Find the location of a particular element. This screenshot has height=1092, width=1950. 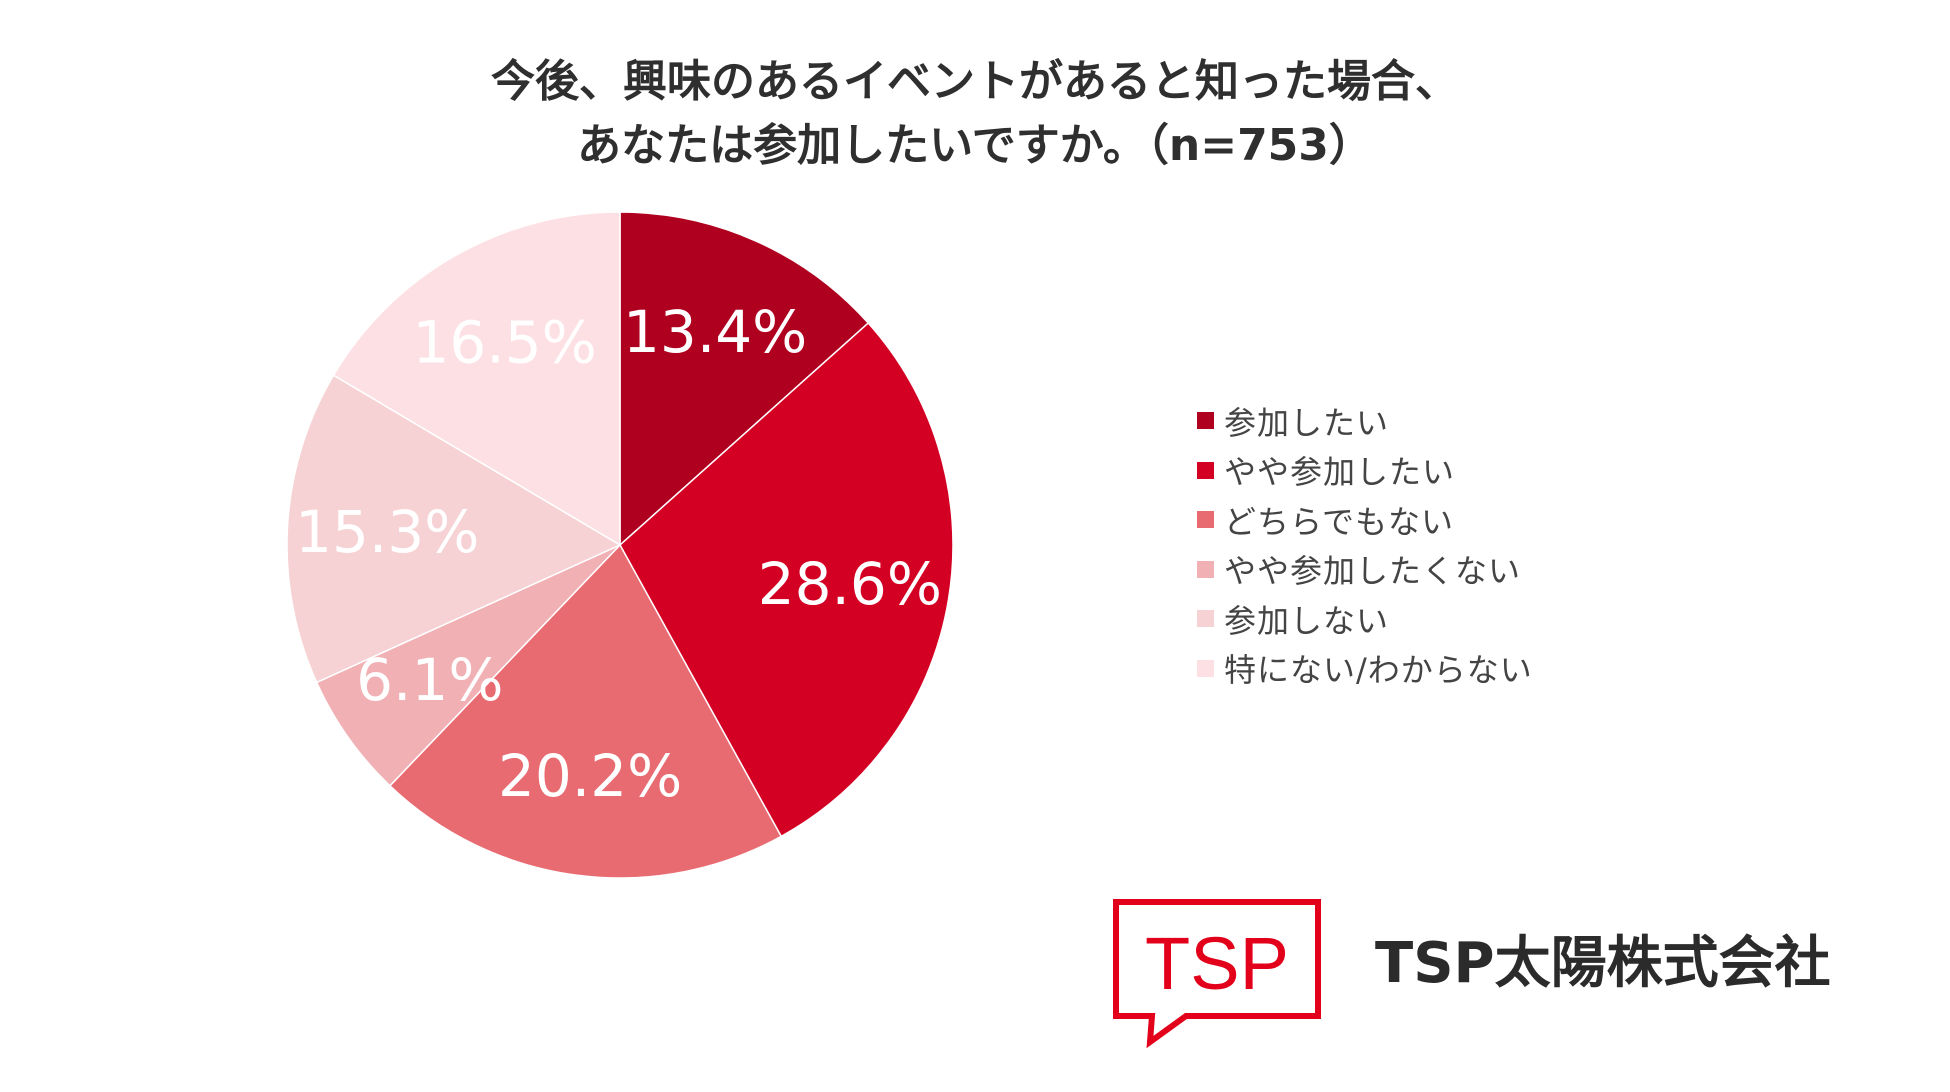

legend-item: どちらでもない is located at coordinates (1365, 520).